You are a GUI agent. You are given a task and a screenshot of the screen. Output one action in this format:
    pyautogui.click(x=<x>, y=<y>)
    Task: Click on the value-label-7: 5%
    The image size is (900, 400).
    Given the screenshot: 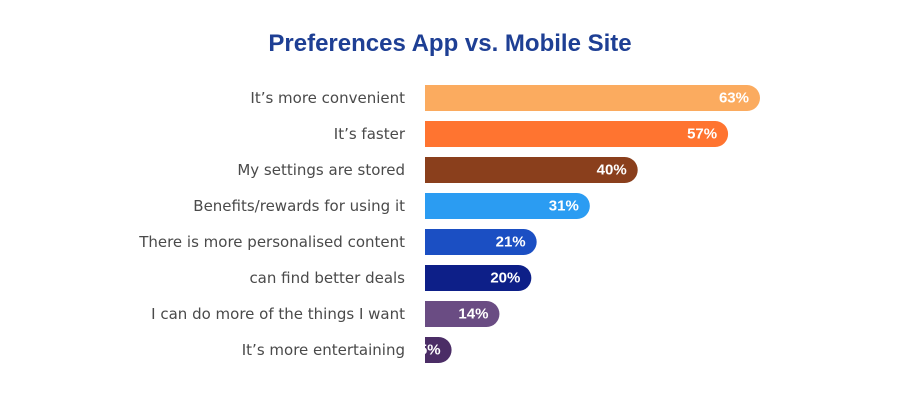 What is the action you would take?
    pyautogui.click(x=430, y=350)
    